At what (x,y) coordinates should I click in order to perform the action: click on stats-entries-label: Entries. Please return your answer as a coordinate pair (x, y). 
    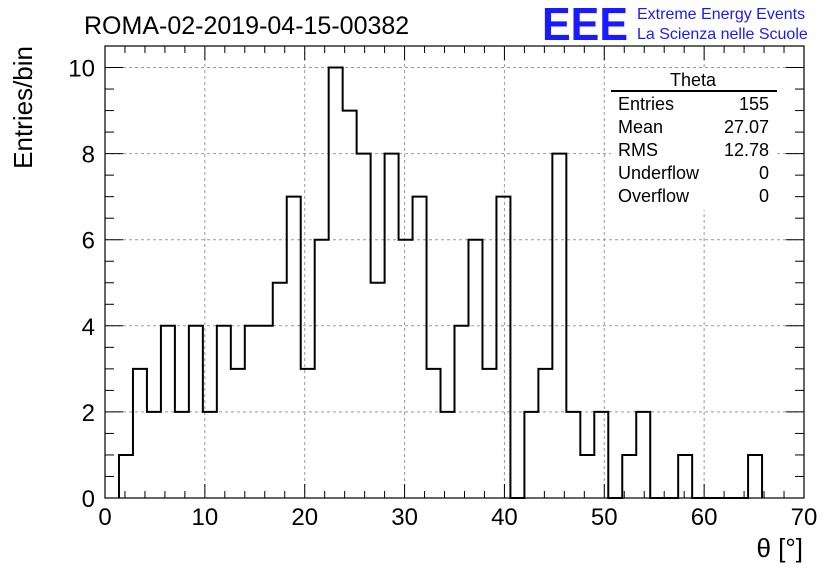
    Looking at the image, I should click on (646, 104).